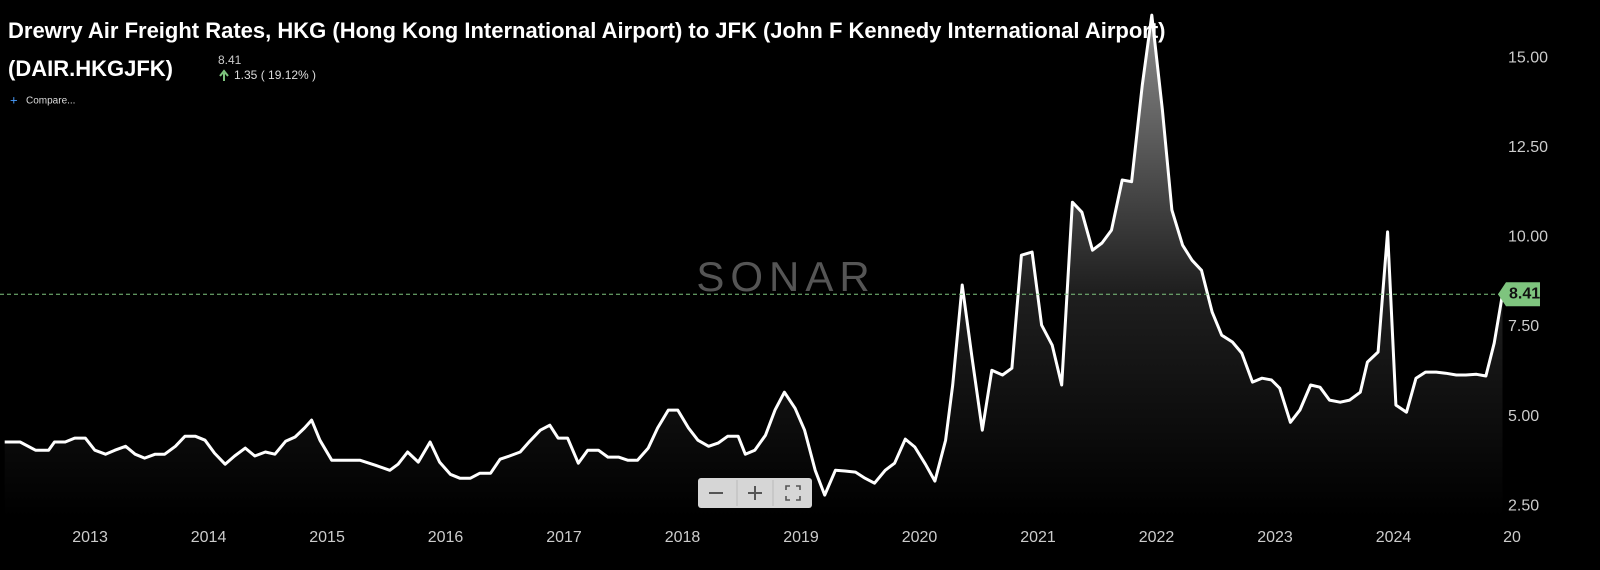 This screenshot has height=570, width=1600. I want to click on y-tick-label: 7.50, so click(1523, 326).